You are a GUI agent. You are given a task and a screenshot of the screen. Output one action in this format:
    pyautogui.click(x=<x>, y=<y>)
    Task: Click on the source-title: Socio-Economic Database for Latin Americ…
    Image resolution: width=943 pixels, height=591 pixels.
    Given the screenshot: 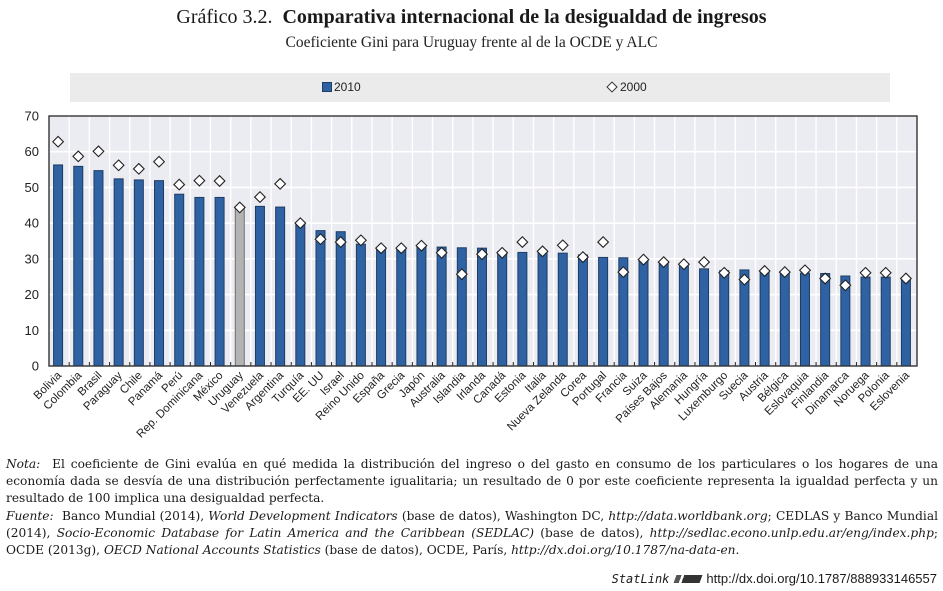 What is the action you would take?
    pyautogui.click(x=295, y=532)
    